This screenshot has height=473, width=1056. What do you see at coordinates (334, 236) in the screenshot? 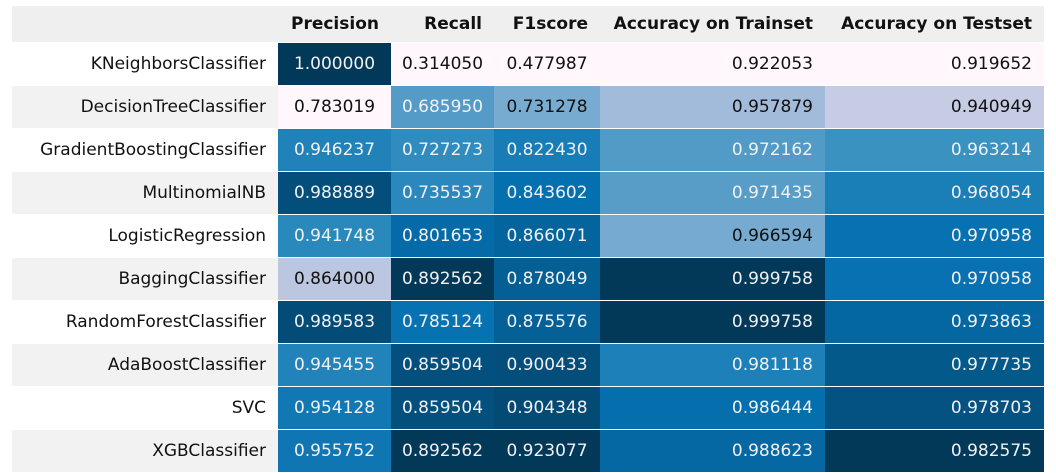
I see `cell-precision: 0.941748` at bounding box center [334, 236].